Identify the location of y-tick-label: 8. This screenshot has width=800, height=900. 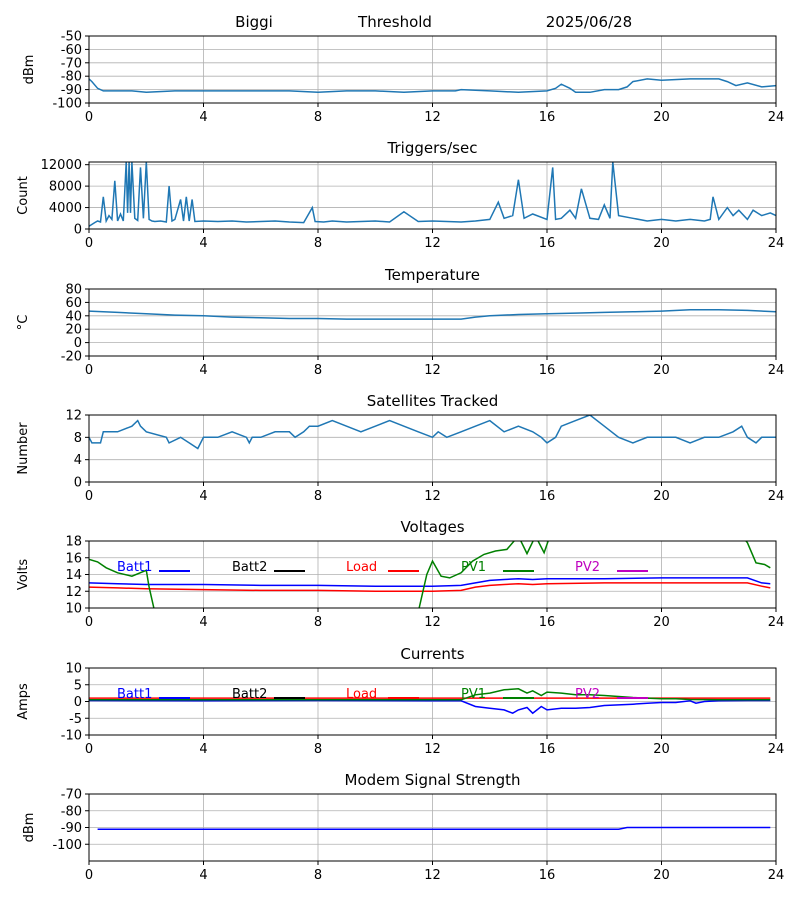
(78, 438).